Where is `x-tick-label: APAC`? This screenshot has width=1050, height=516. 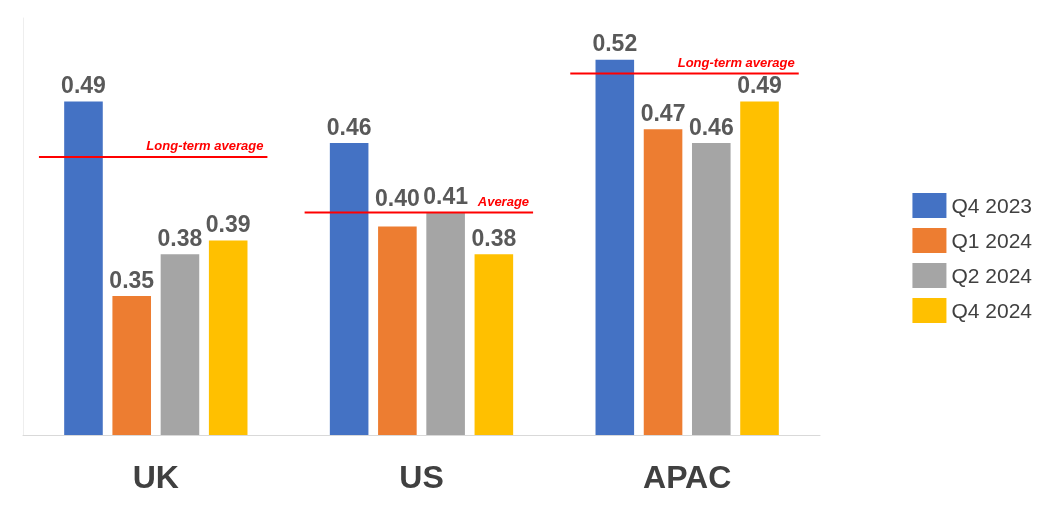
x-tick-label: APAC is located at coordinates (687, 477).